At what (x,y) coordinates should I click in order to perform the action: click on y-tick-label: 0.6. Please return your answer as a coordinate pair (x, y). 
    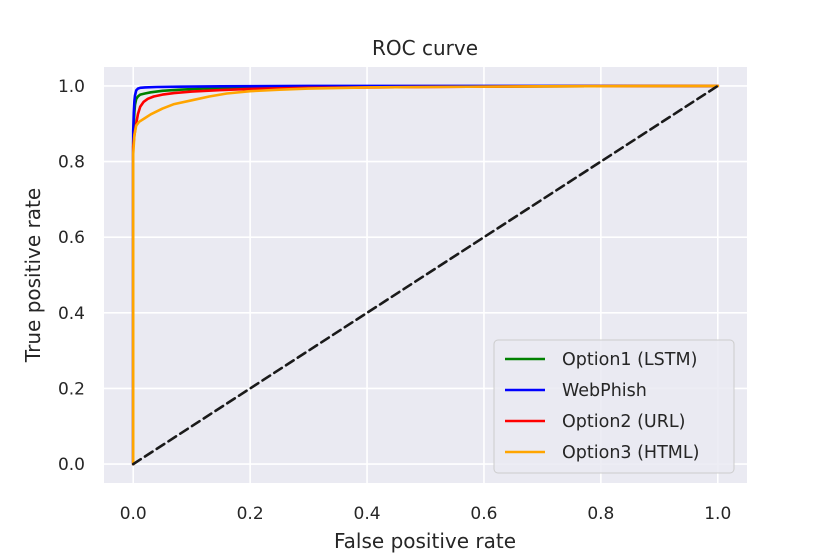
    Looking at the image, I should click on (71, 238).